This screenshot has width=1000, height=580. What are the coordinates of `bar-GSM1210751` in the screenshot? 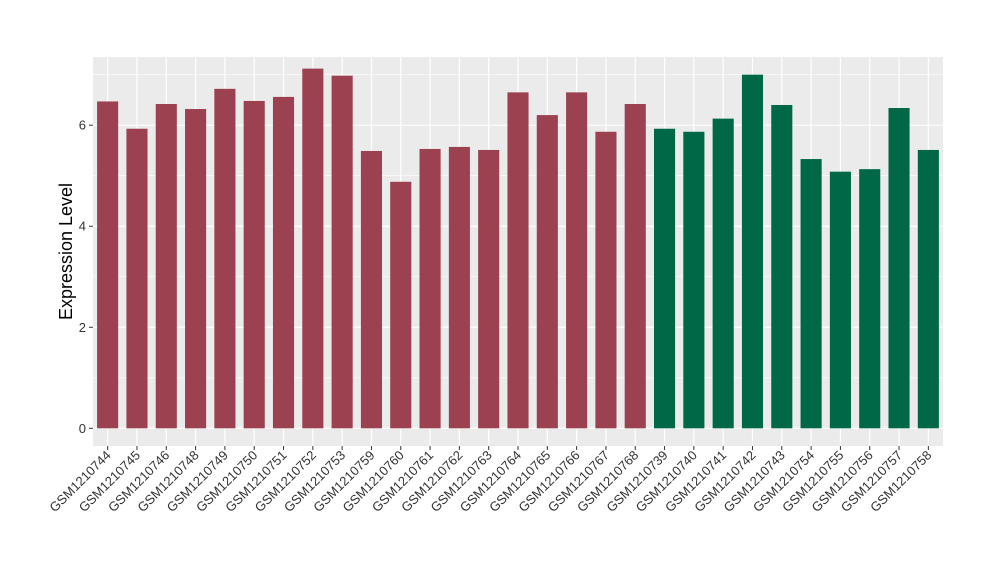 It's located at (283, 262).